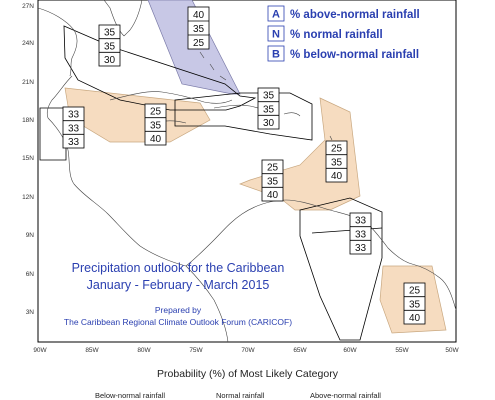  I want to click on lon-label-50w: 50W, so click(452, 350).